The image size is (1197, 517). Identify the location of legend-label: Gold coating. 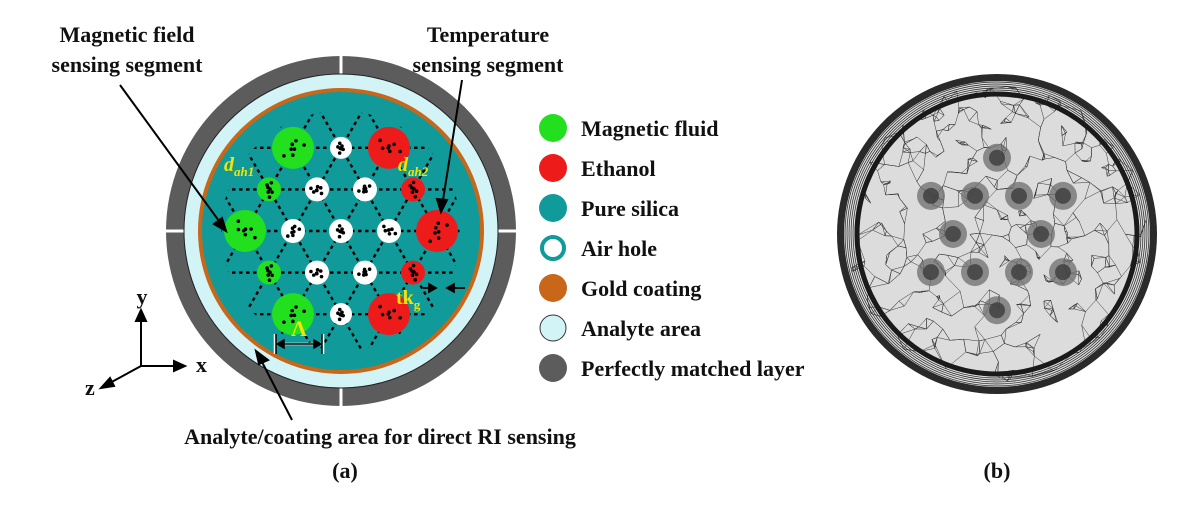
(641, 288).